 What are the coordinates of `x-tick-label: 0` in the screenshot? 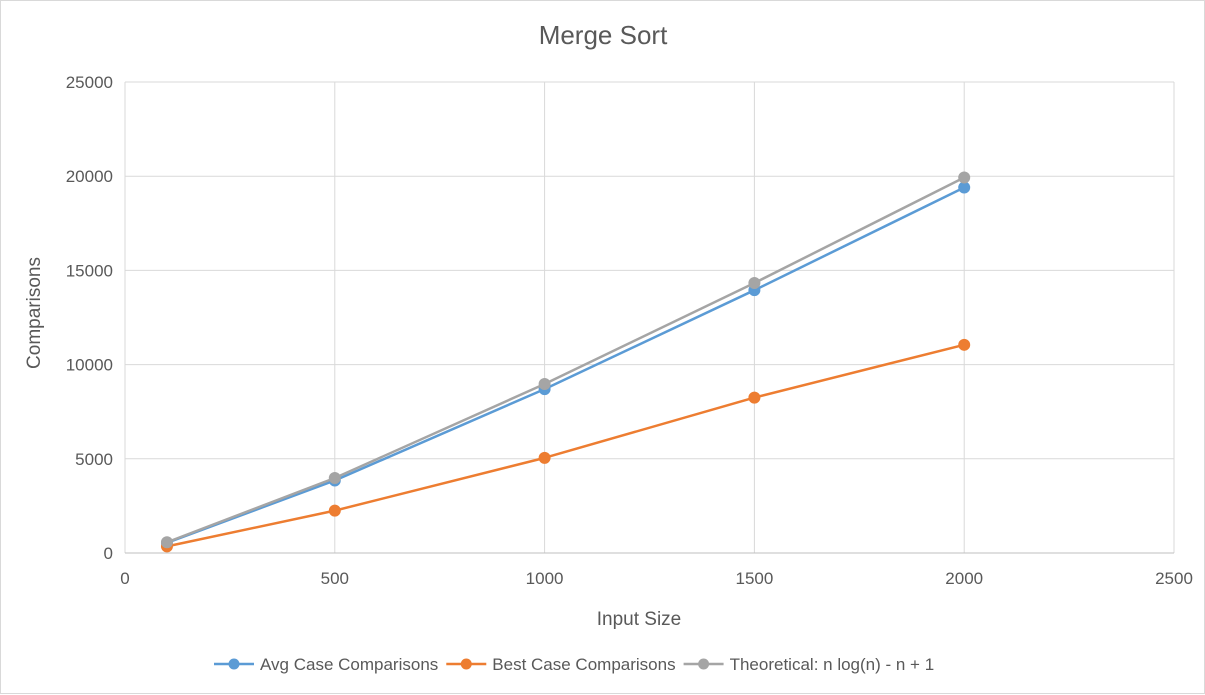 It's located at (124, 578).